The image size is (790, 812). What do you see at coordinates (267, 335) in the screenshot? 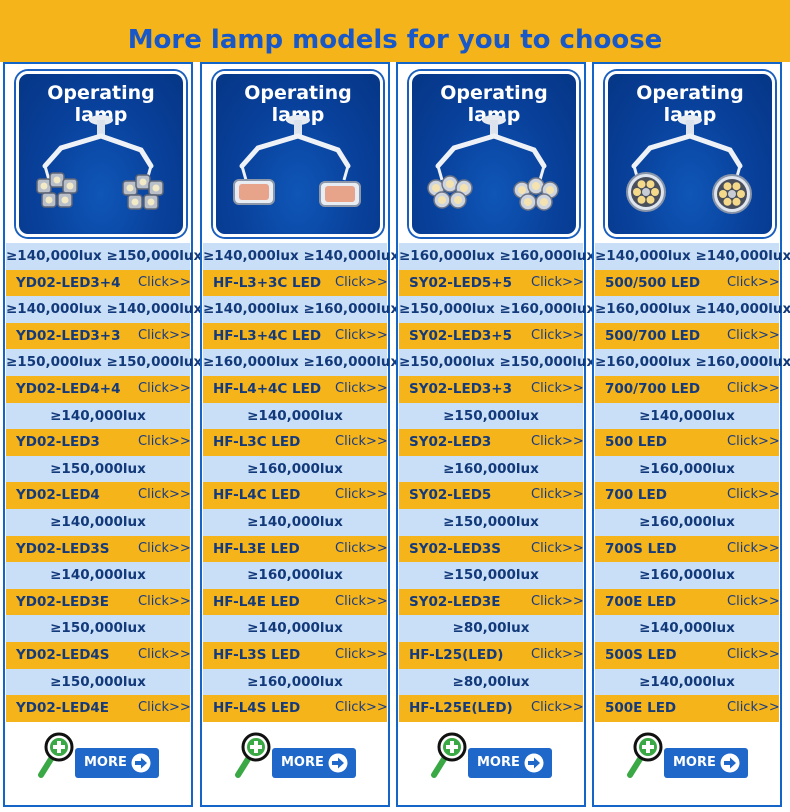
I see `model-name: HF-L3+4C LED` at bounding box center [267, 335].